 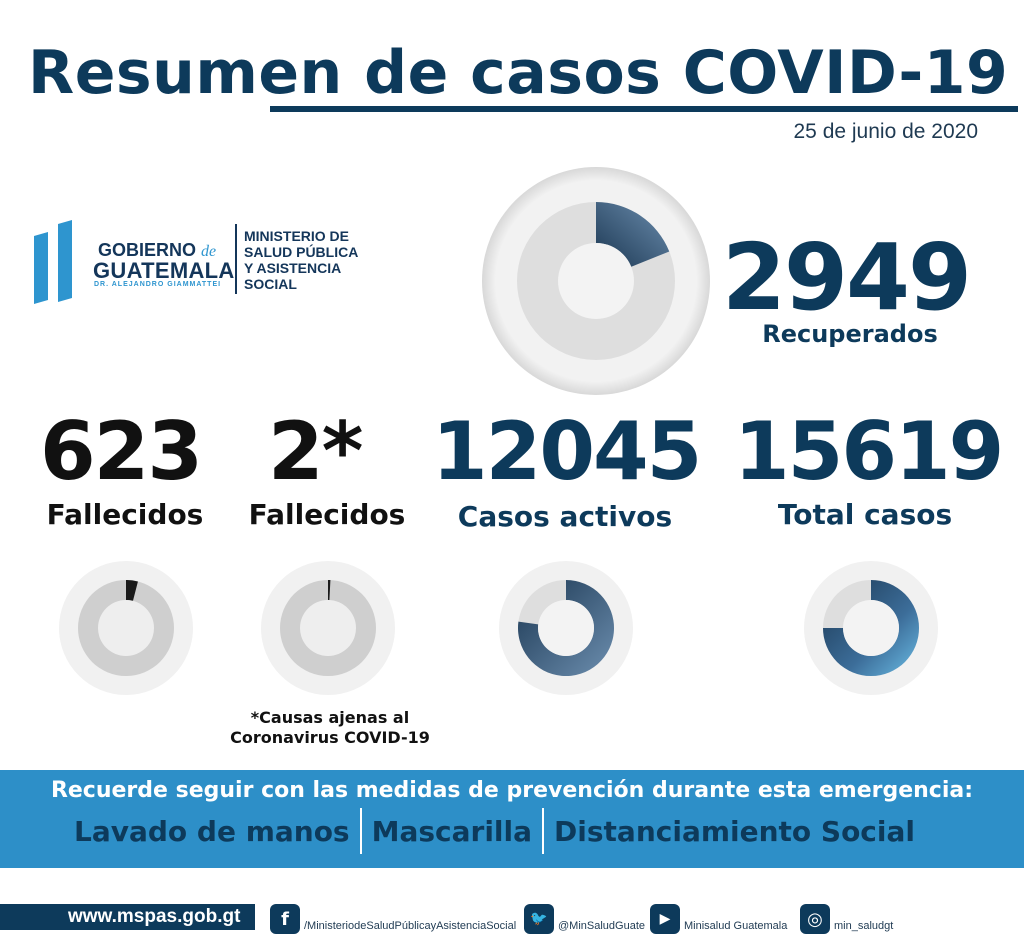 I want to click on twitter-link: 🐦 @MinSaludGuate, so click(x=584, y=916).